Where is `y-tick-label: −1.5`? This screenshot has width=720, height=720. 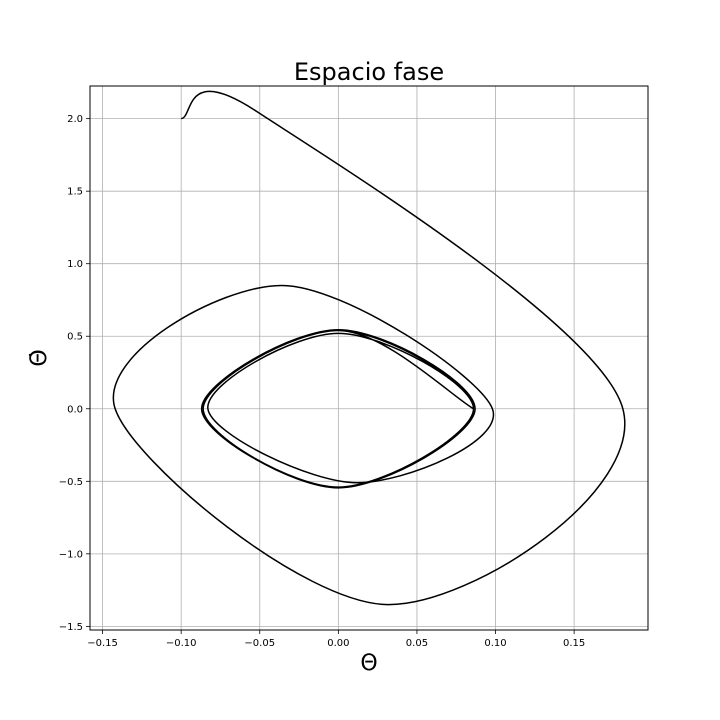
y-tick-label: −1.5 is located at coordinates (71, 627).